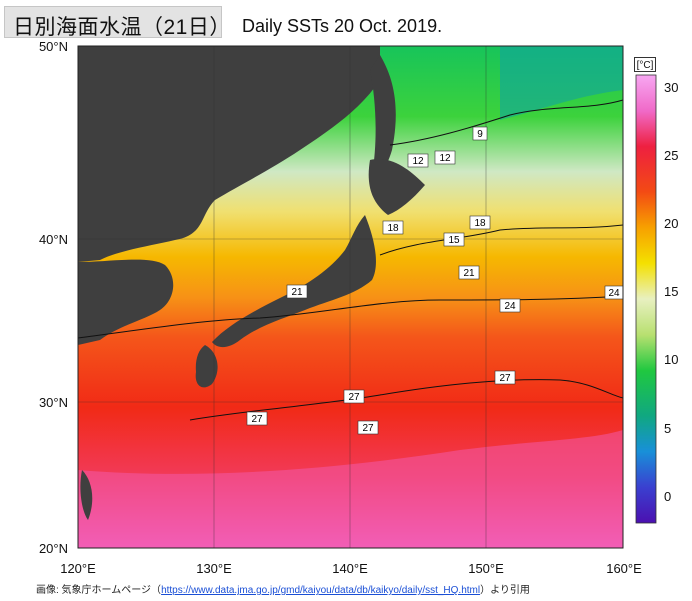  I want to click on korea-china-coast, so click(126, 302).